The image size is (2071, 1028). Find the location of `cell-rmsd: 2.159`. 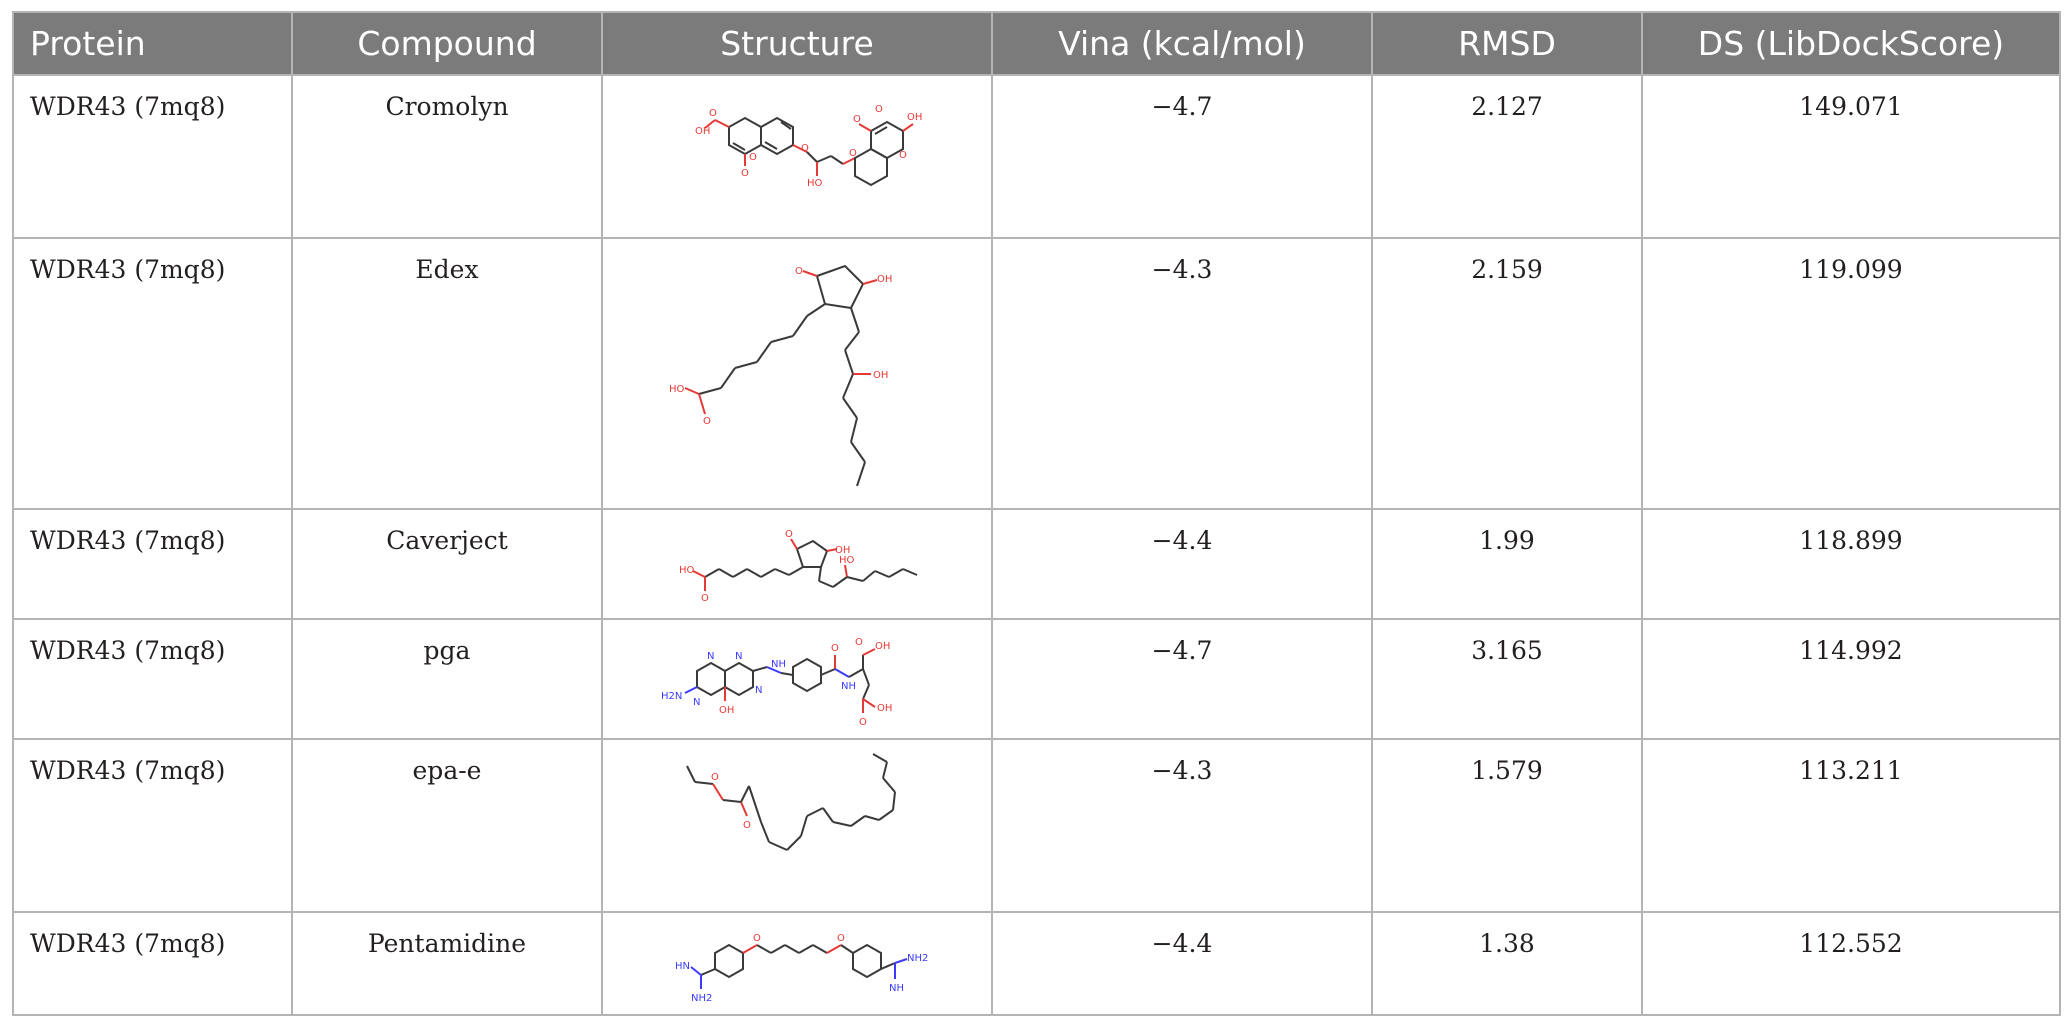

cell-rmsd: 2.159 is located at coordinates (1507, 373).